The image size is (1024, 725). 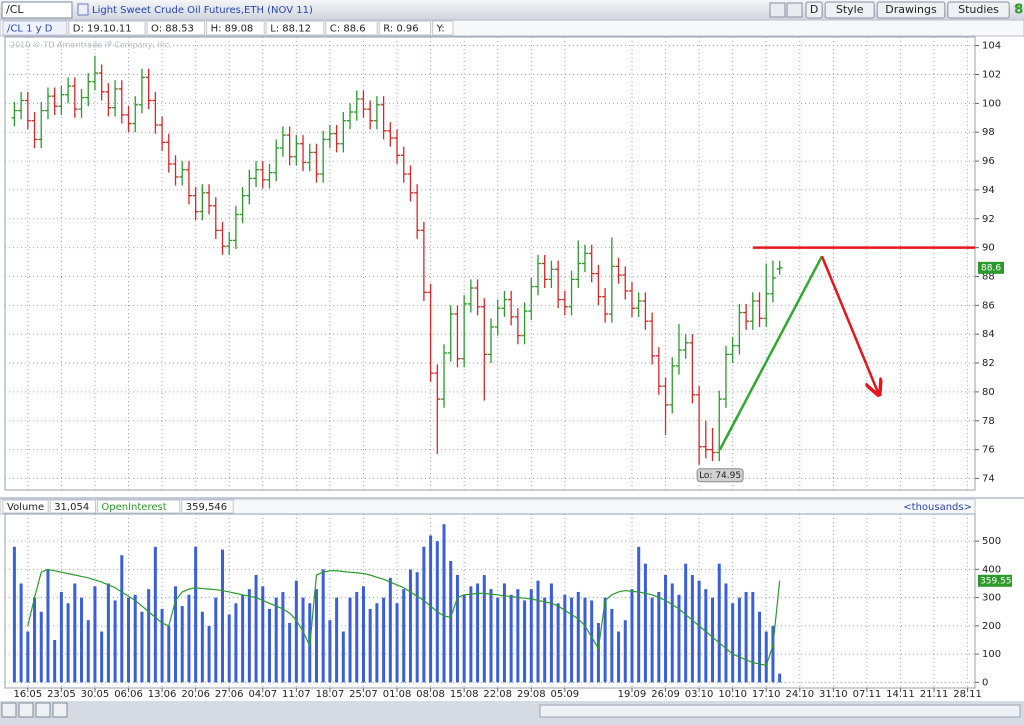 I want to click on last-label: 88.6, so click(x=991, y=268).